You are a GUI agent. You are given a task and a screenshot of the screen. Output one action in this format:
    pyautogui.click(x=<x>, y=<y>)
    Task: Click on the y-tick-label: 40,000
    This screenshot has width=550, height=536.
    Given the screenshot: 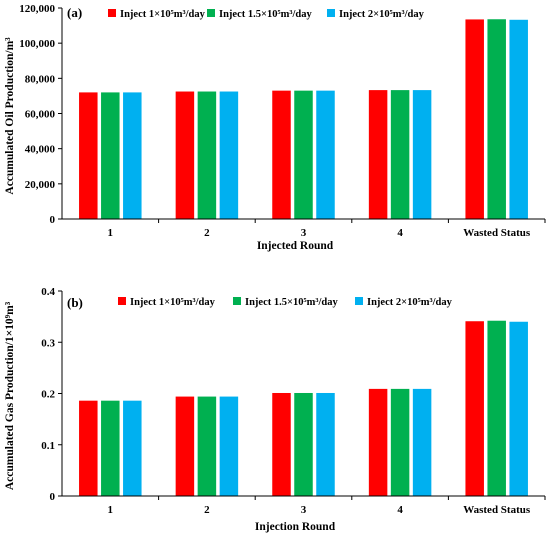 What is the action you would take?
    pyautogui.click(x=40, y=150)
    